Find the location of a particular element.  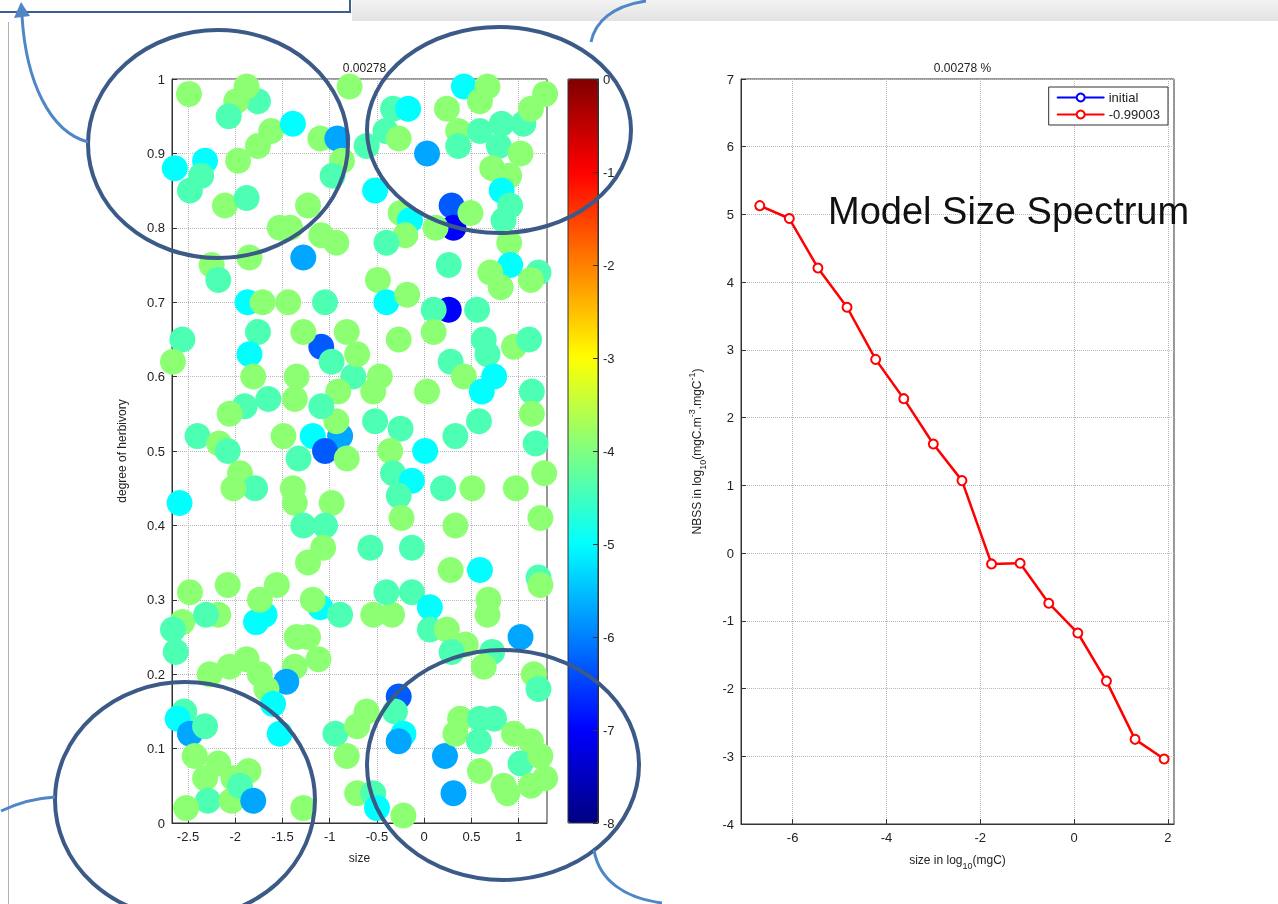

y-tick-label: 0.4 is located at coordinates (155, 525).